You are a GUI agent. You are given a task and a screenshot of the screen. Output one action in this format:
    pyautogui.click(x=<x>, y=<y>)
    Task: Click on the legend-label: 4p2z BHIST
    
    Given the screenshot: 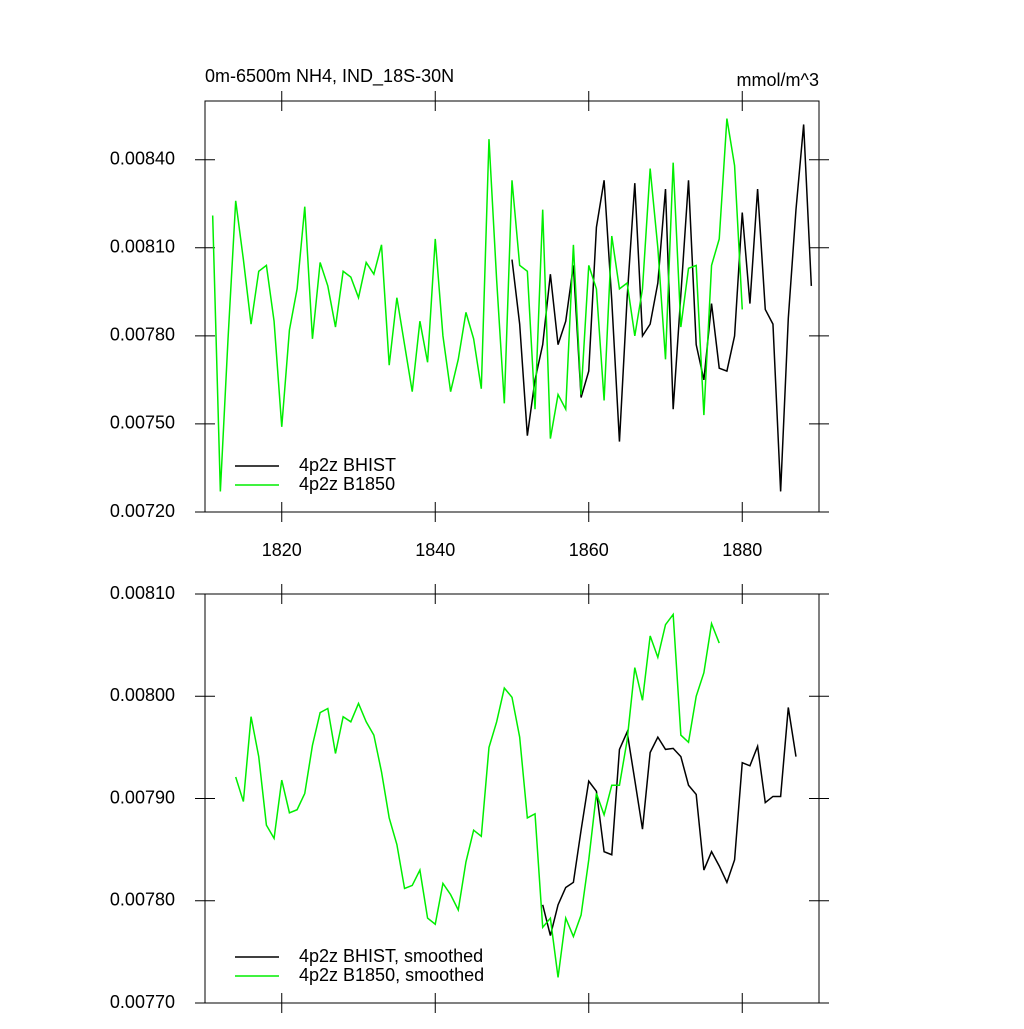 What is the action you would take?
    pyautogui.click(x=347, y=465)
    